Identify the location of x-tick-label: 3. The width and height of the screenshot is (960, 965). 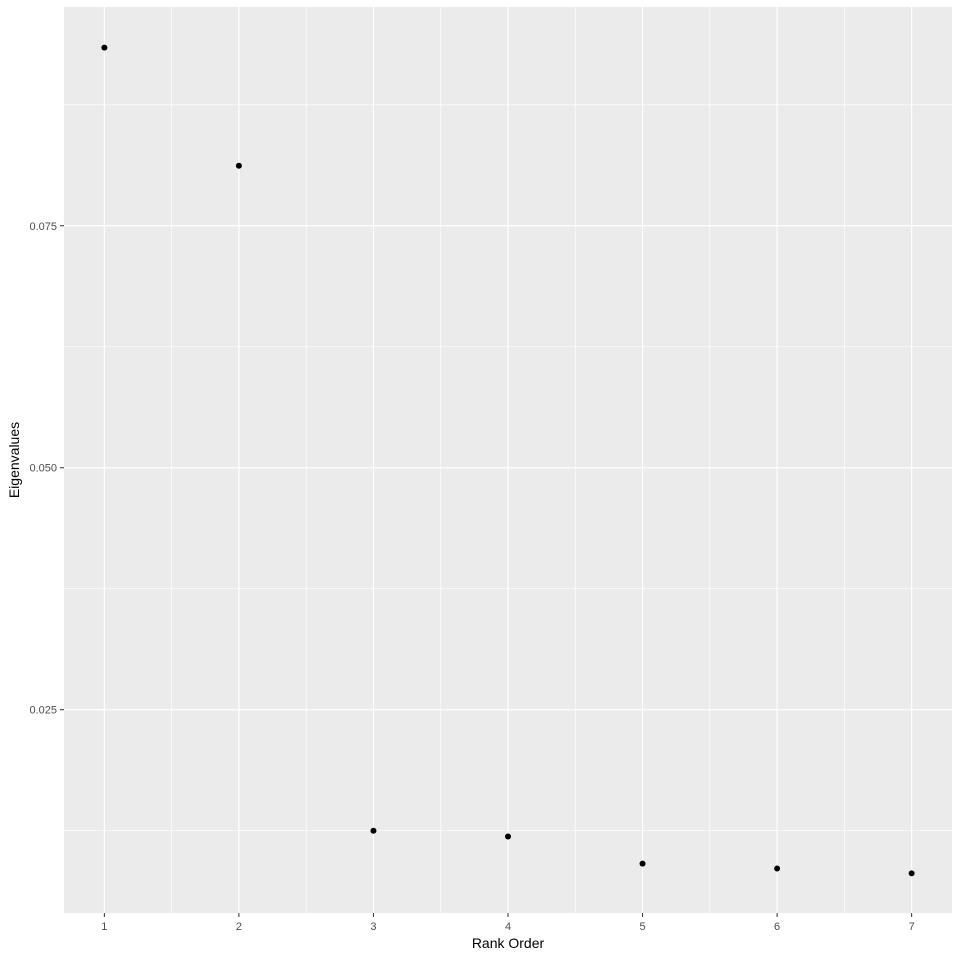
(373, 927).